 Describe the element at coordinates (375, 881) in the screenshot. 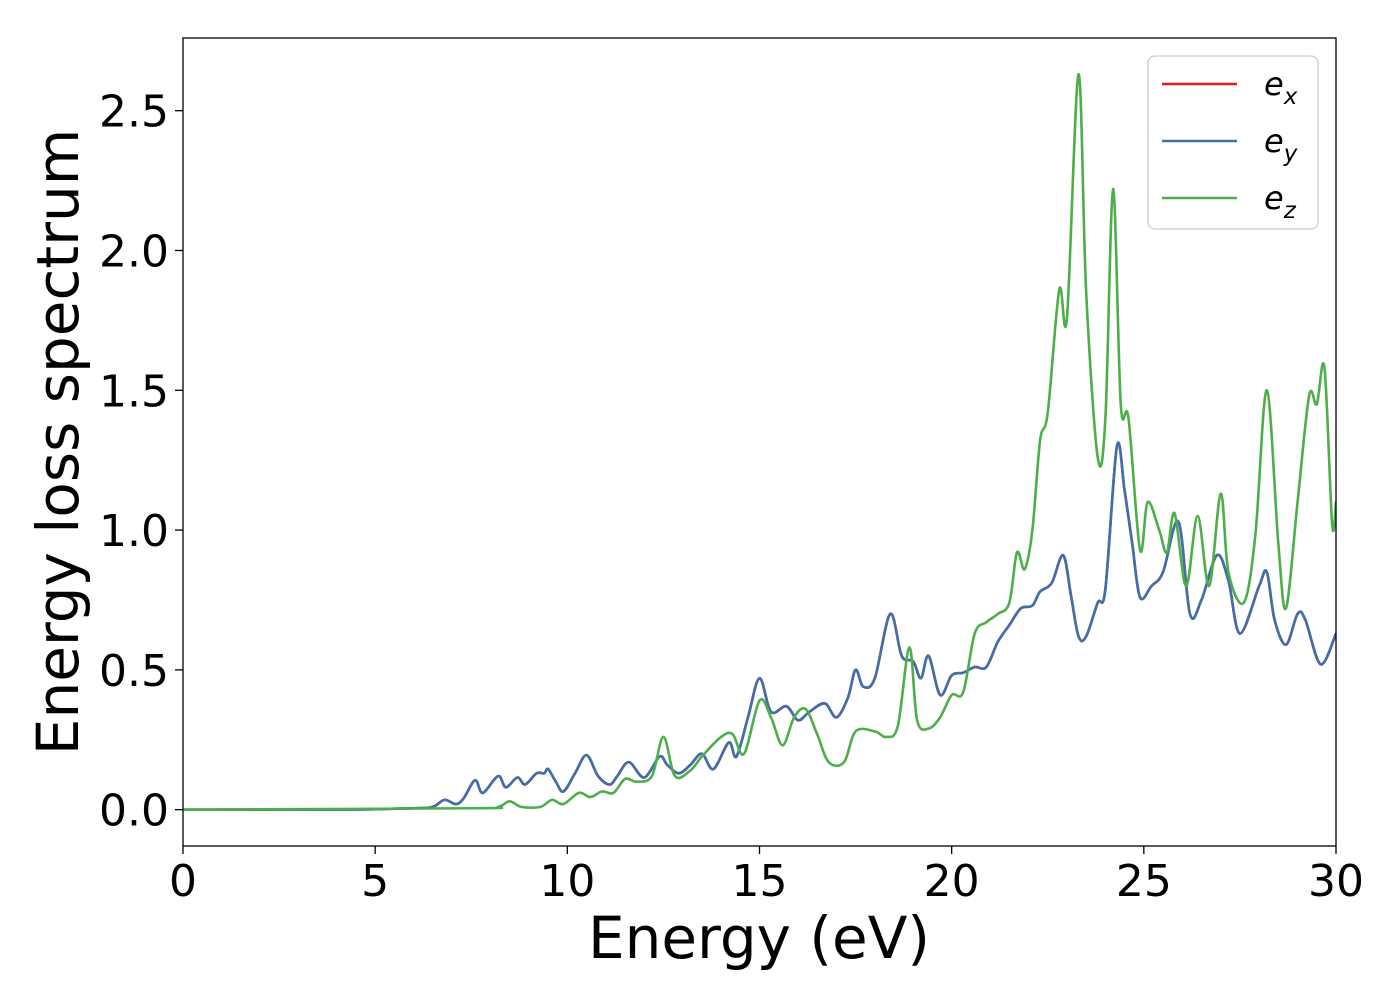

I see `x-tick-label: 5` at that location.